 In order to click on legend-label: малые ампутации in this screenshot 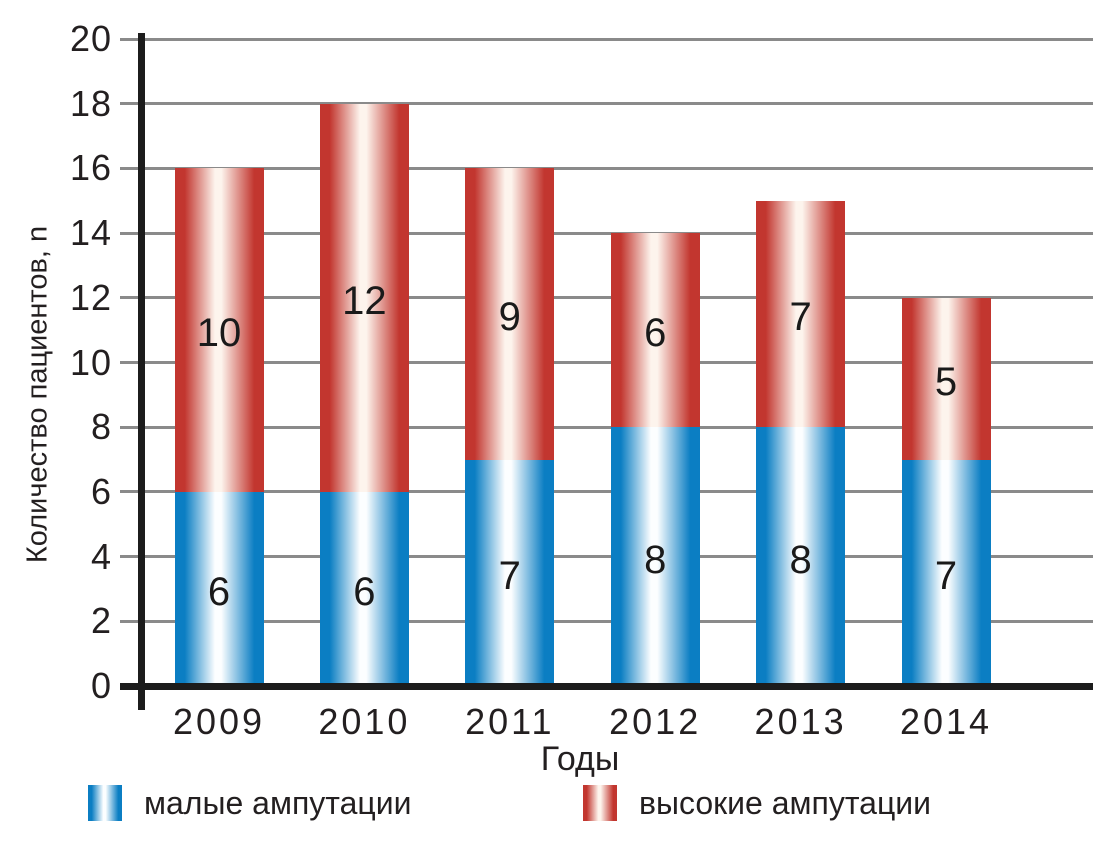, I will do `click(278, 803)`.